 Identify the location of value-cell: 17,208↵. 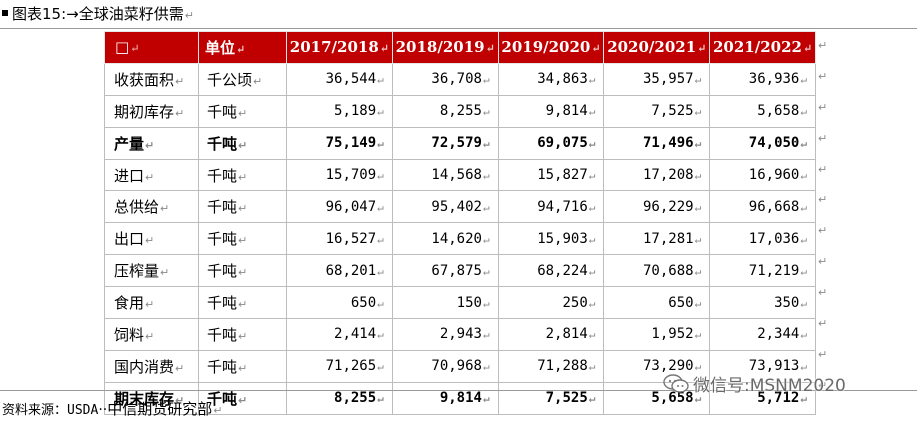
(657, 175).